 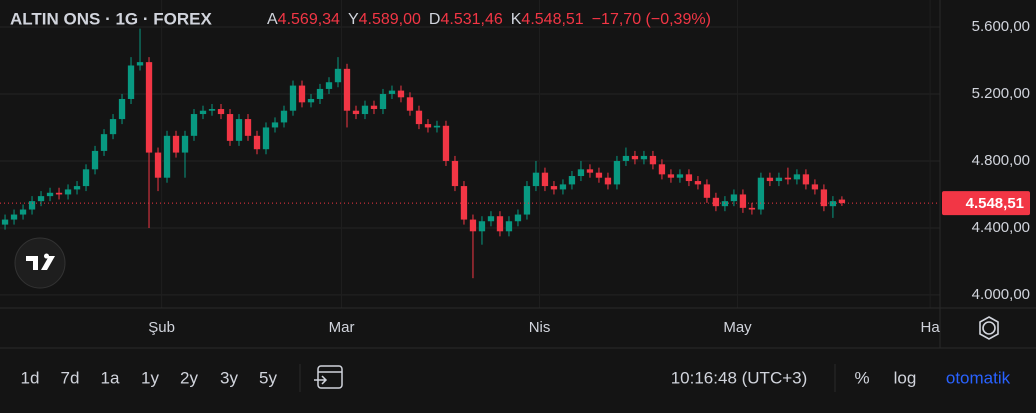 I want to click on auto-button: otomatik, so click(x=978, y=377).